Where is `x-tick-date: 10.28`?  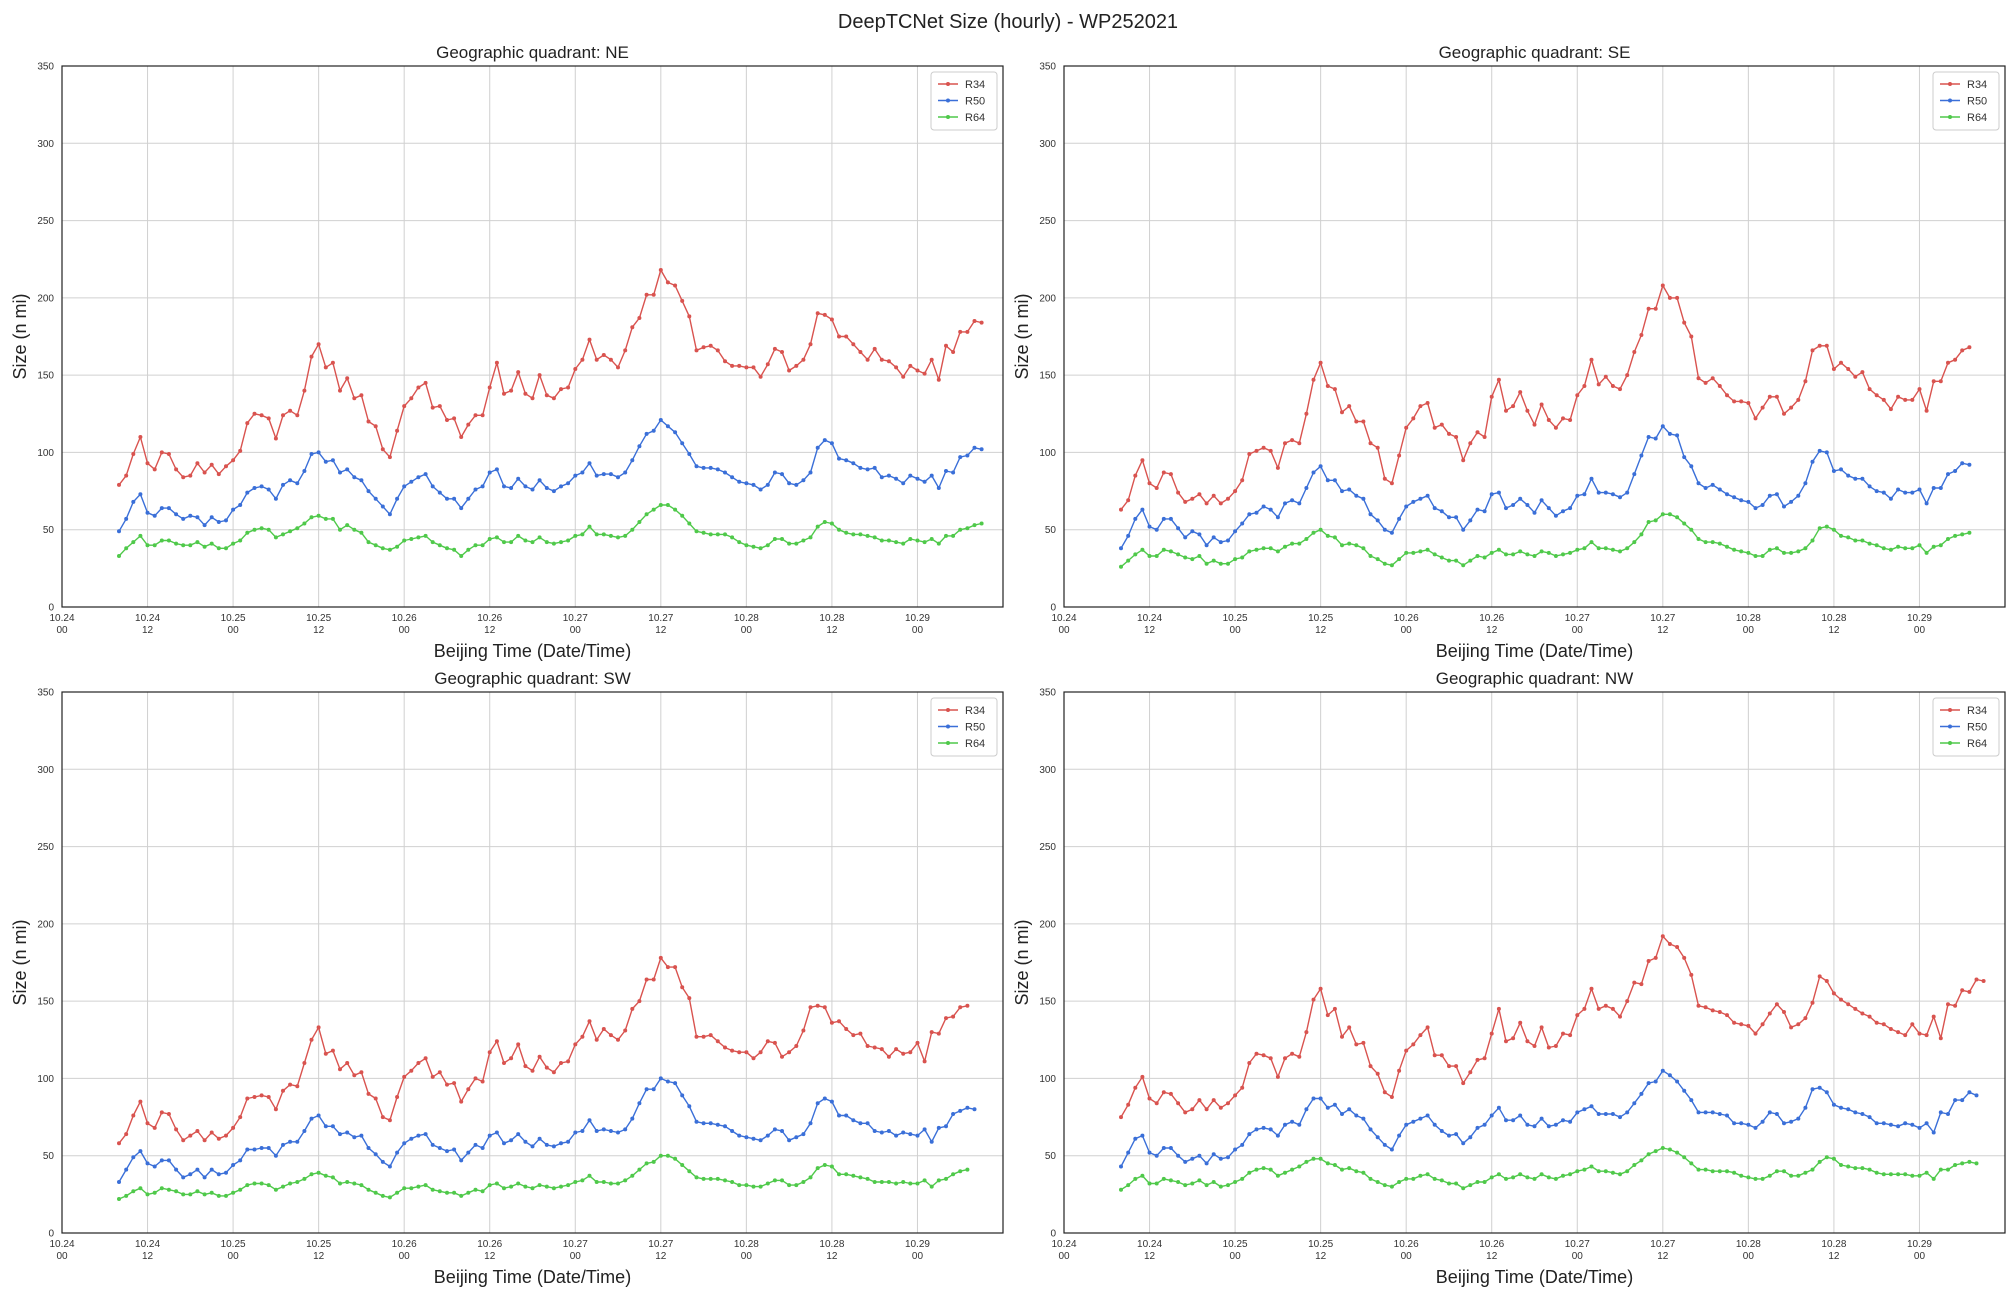
x-tick-date: 10.28 is located at coordinates (1748, 618).